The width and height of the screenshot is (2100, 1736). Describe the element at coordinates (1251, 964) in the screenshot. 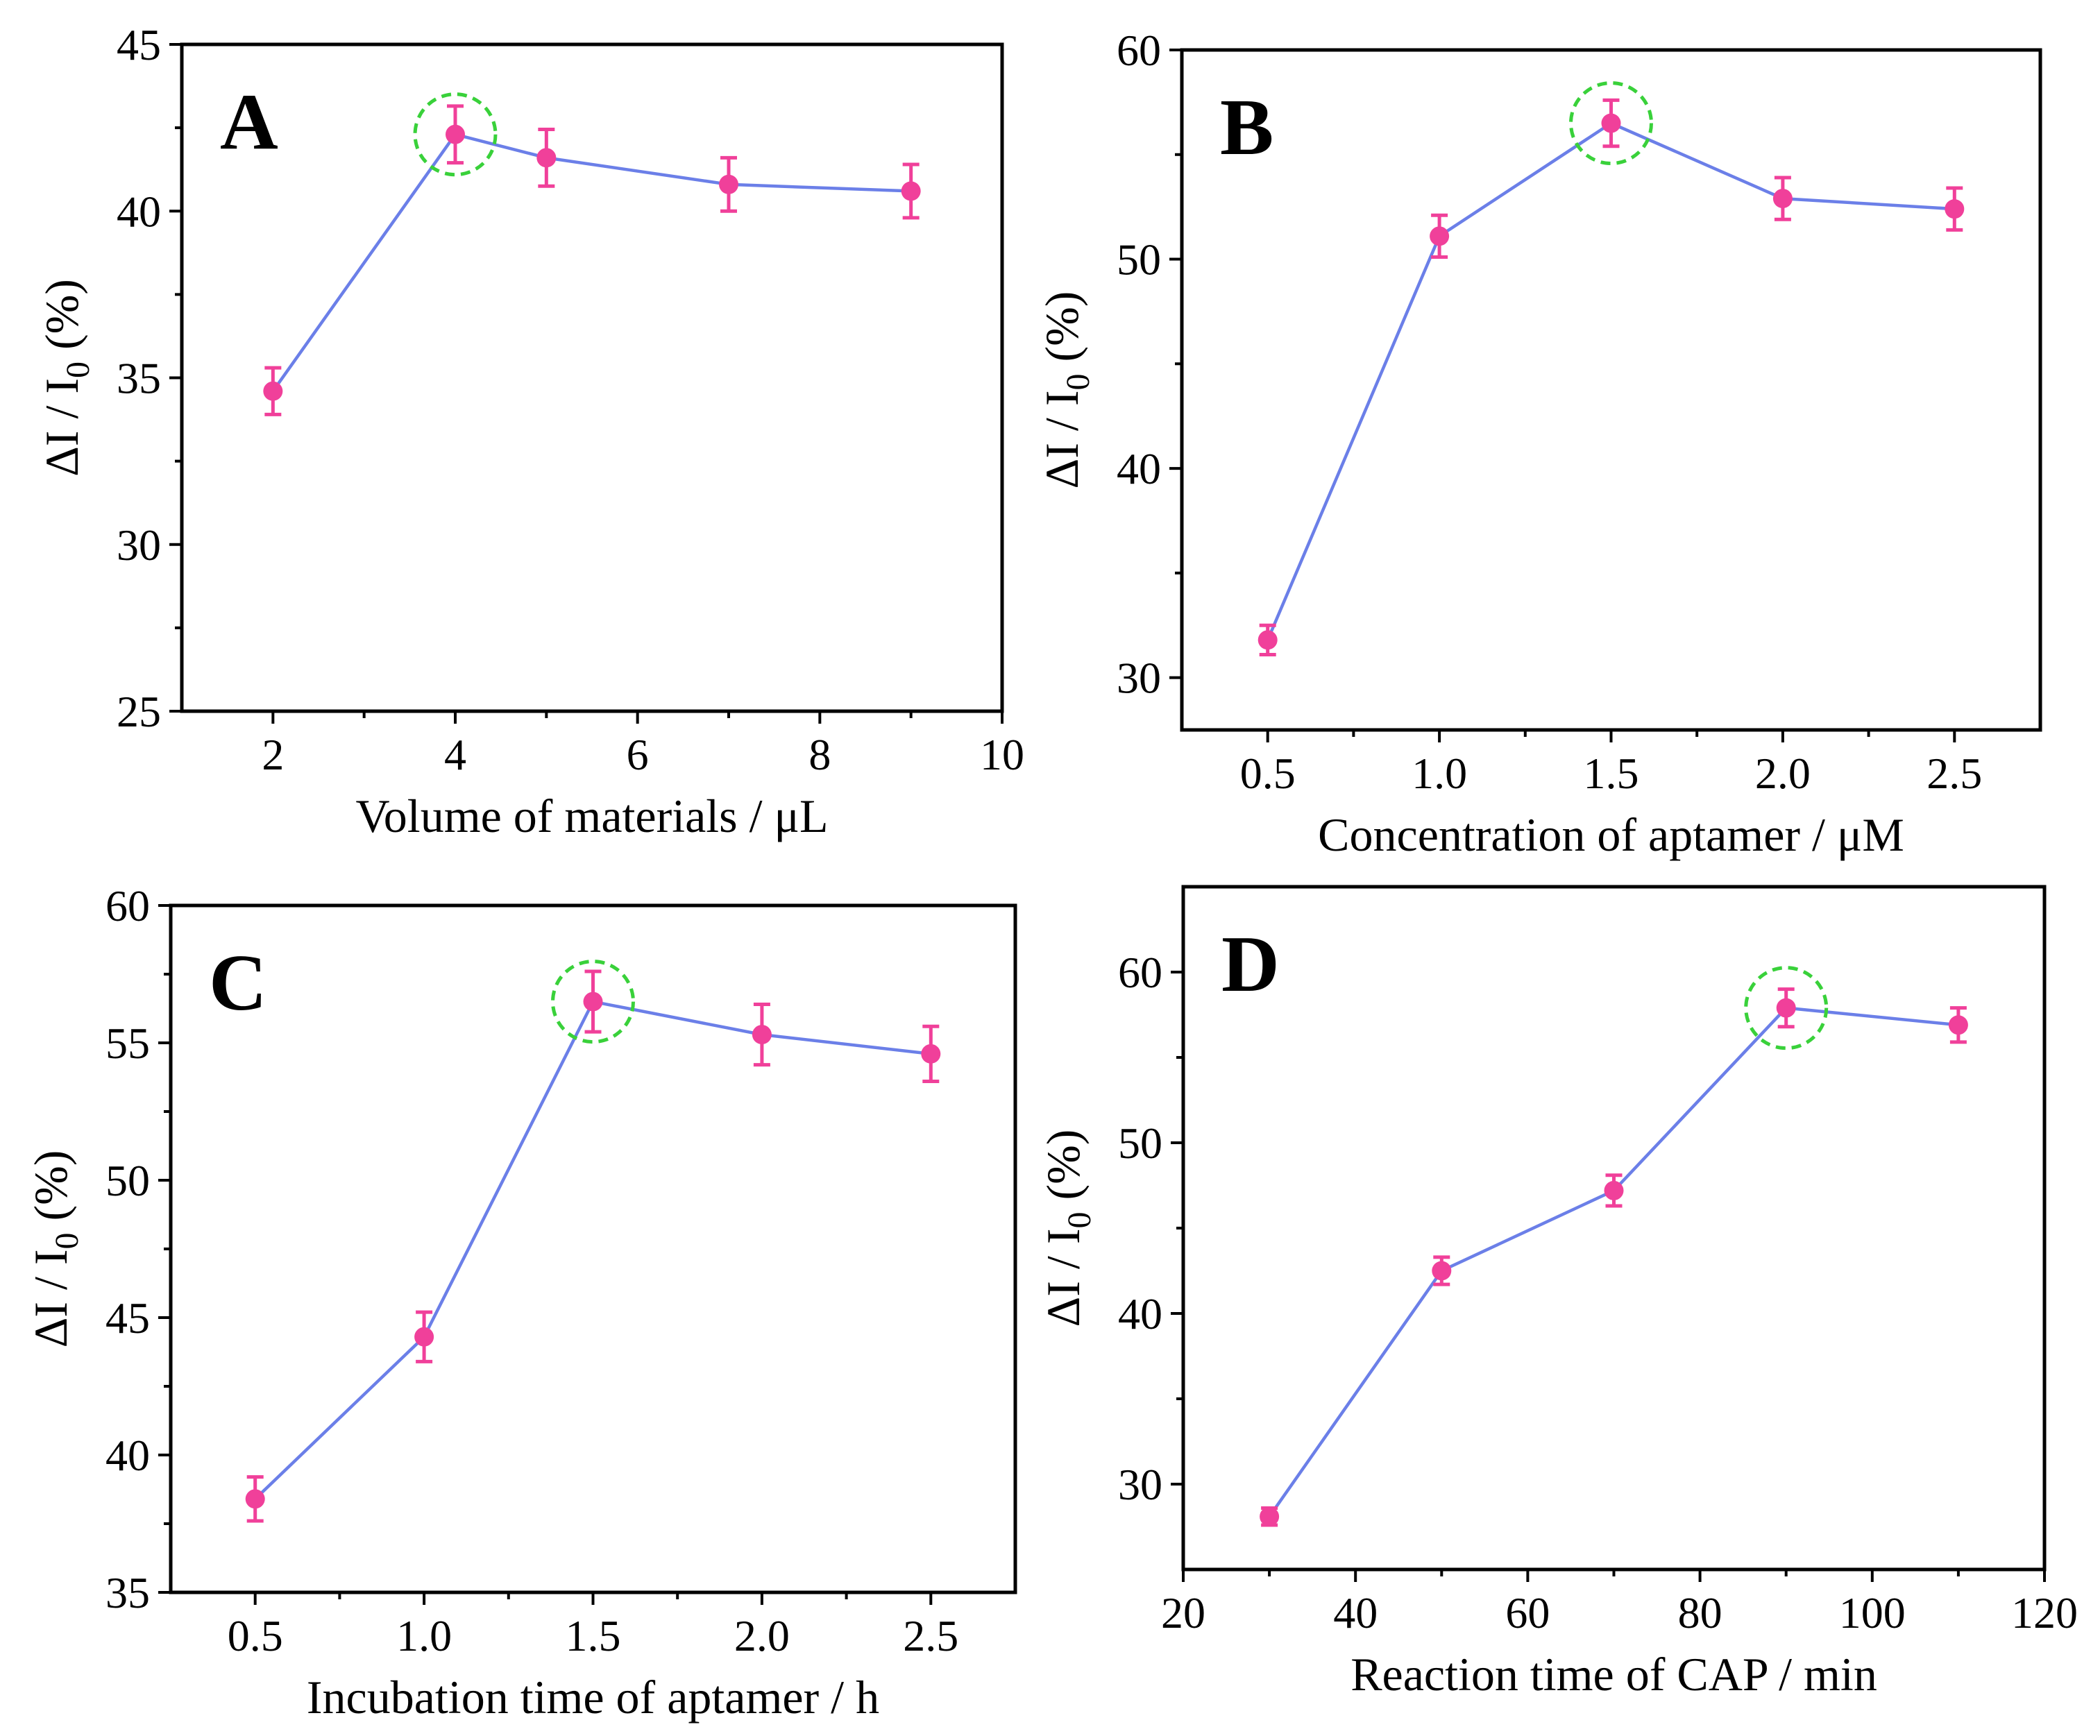

I see `panel-letter: D` at that location.